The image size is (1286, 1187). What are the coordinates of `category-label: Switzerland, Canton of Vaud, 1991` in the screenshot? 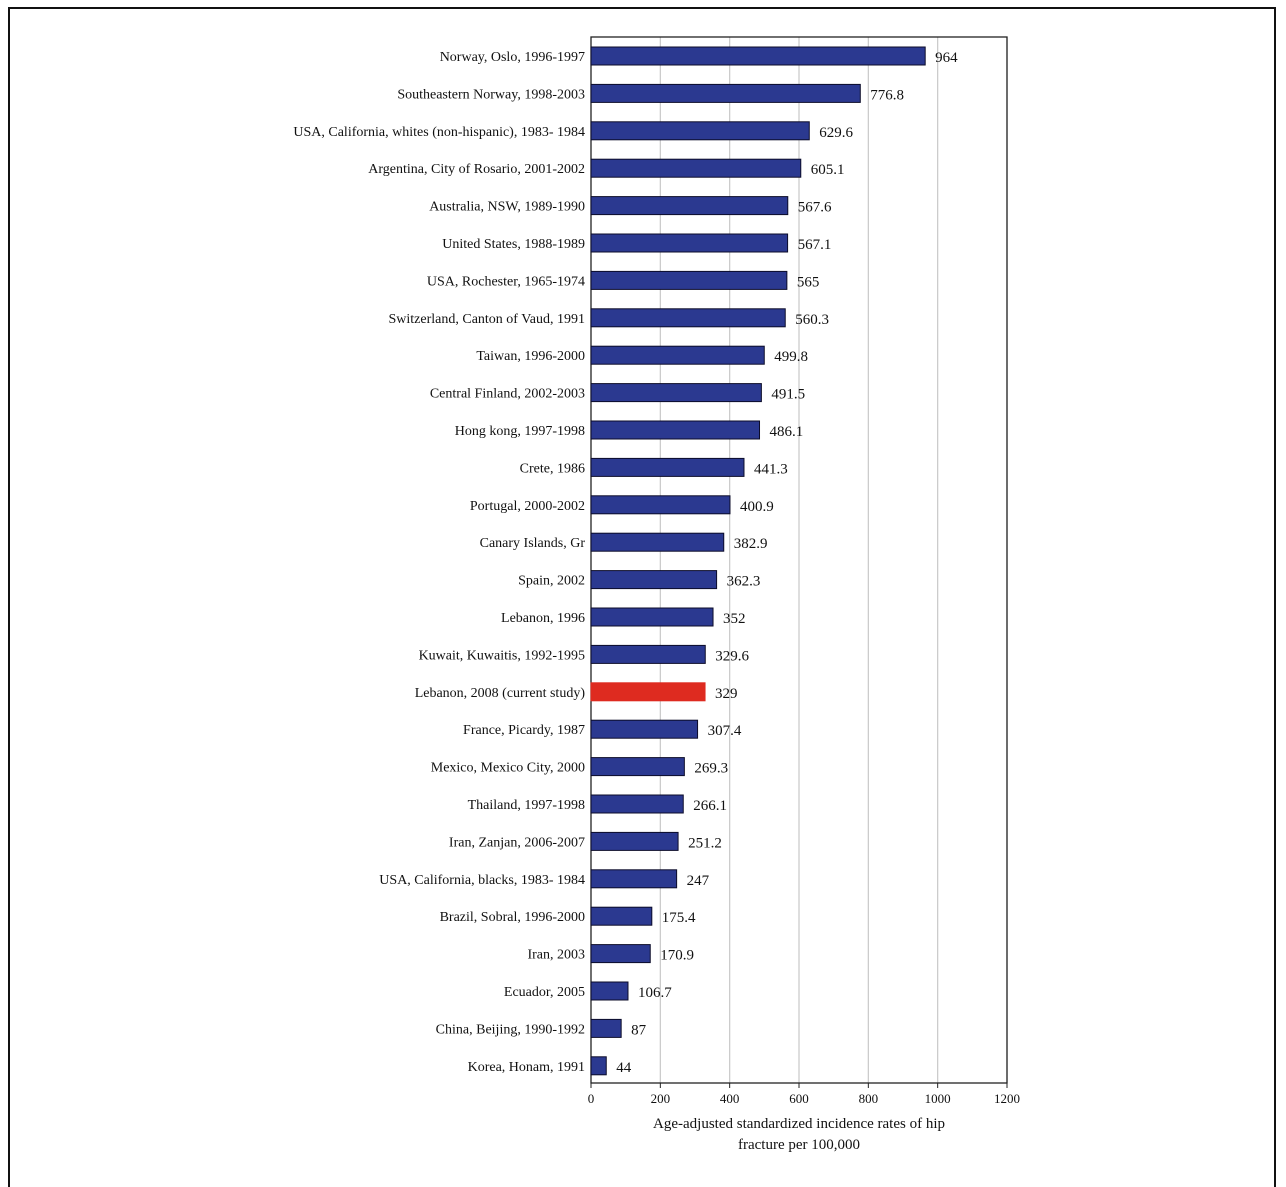 It's located at (487, 319).